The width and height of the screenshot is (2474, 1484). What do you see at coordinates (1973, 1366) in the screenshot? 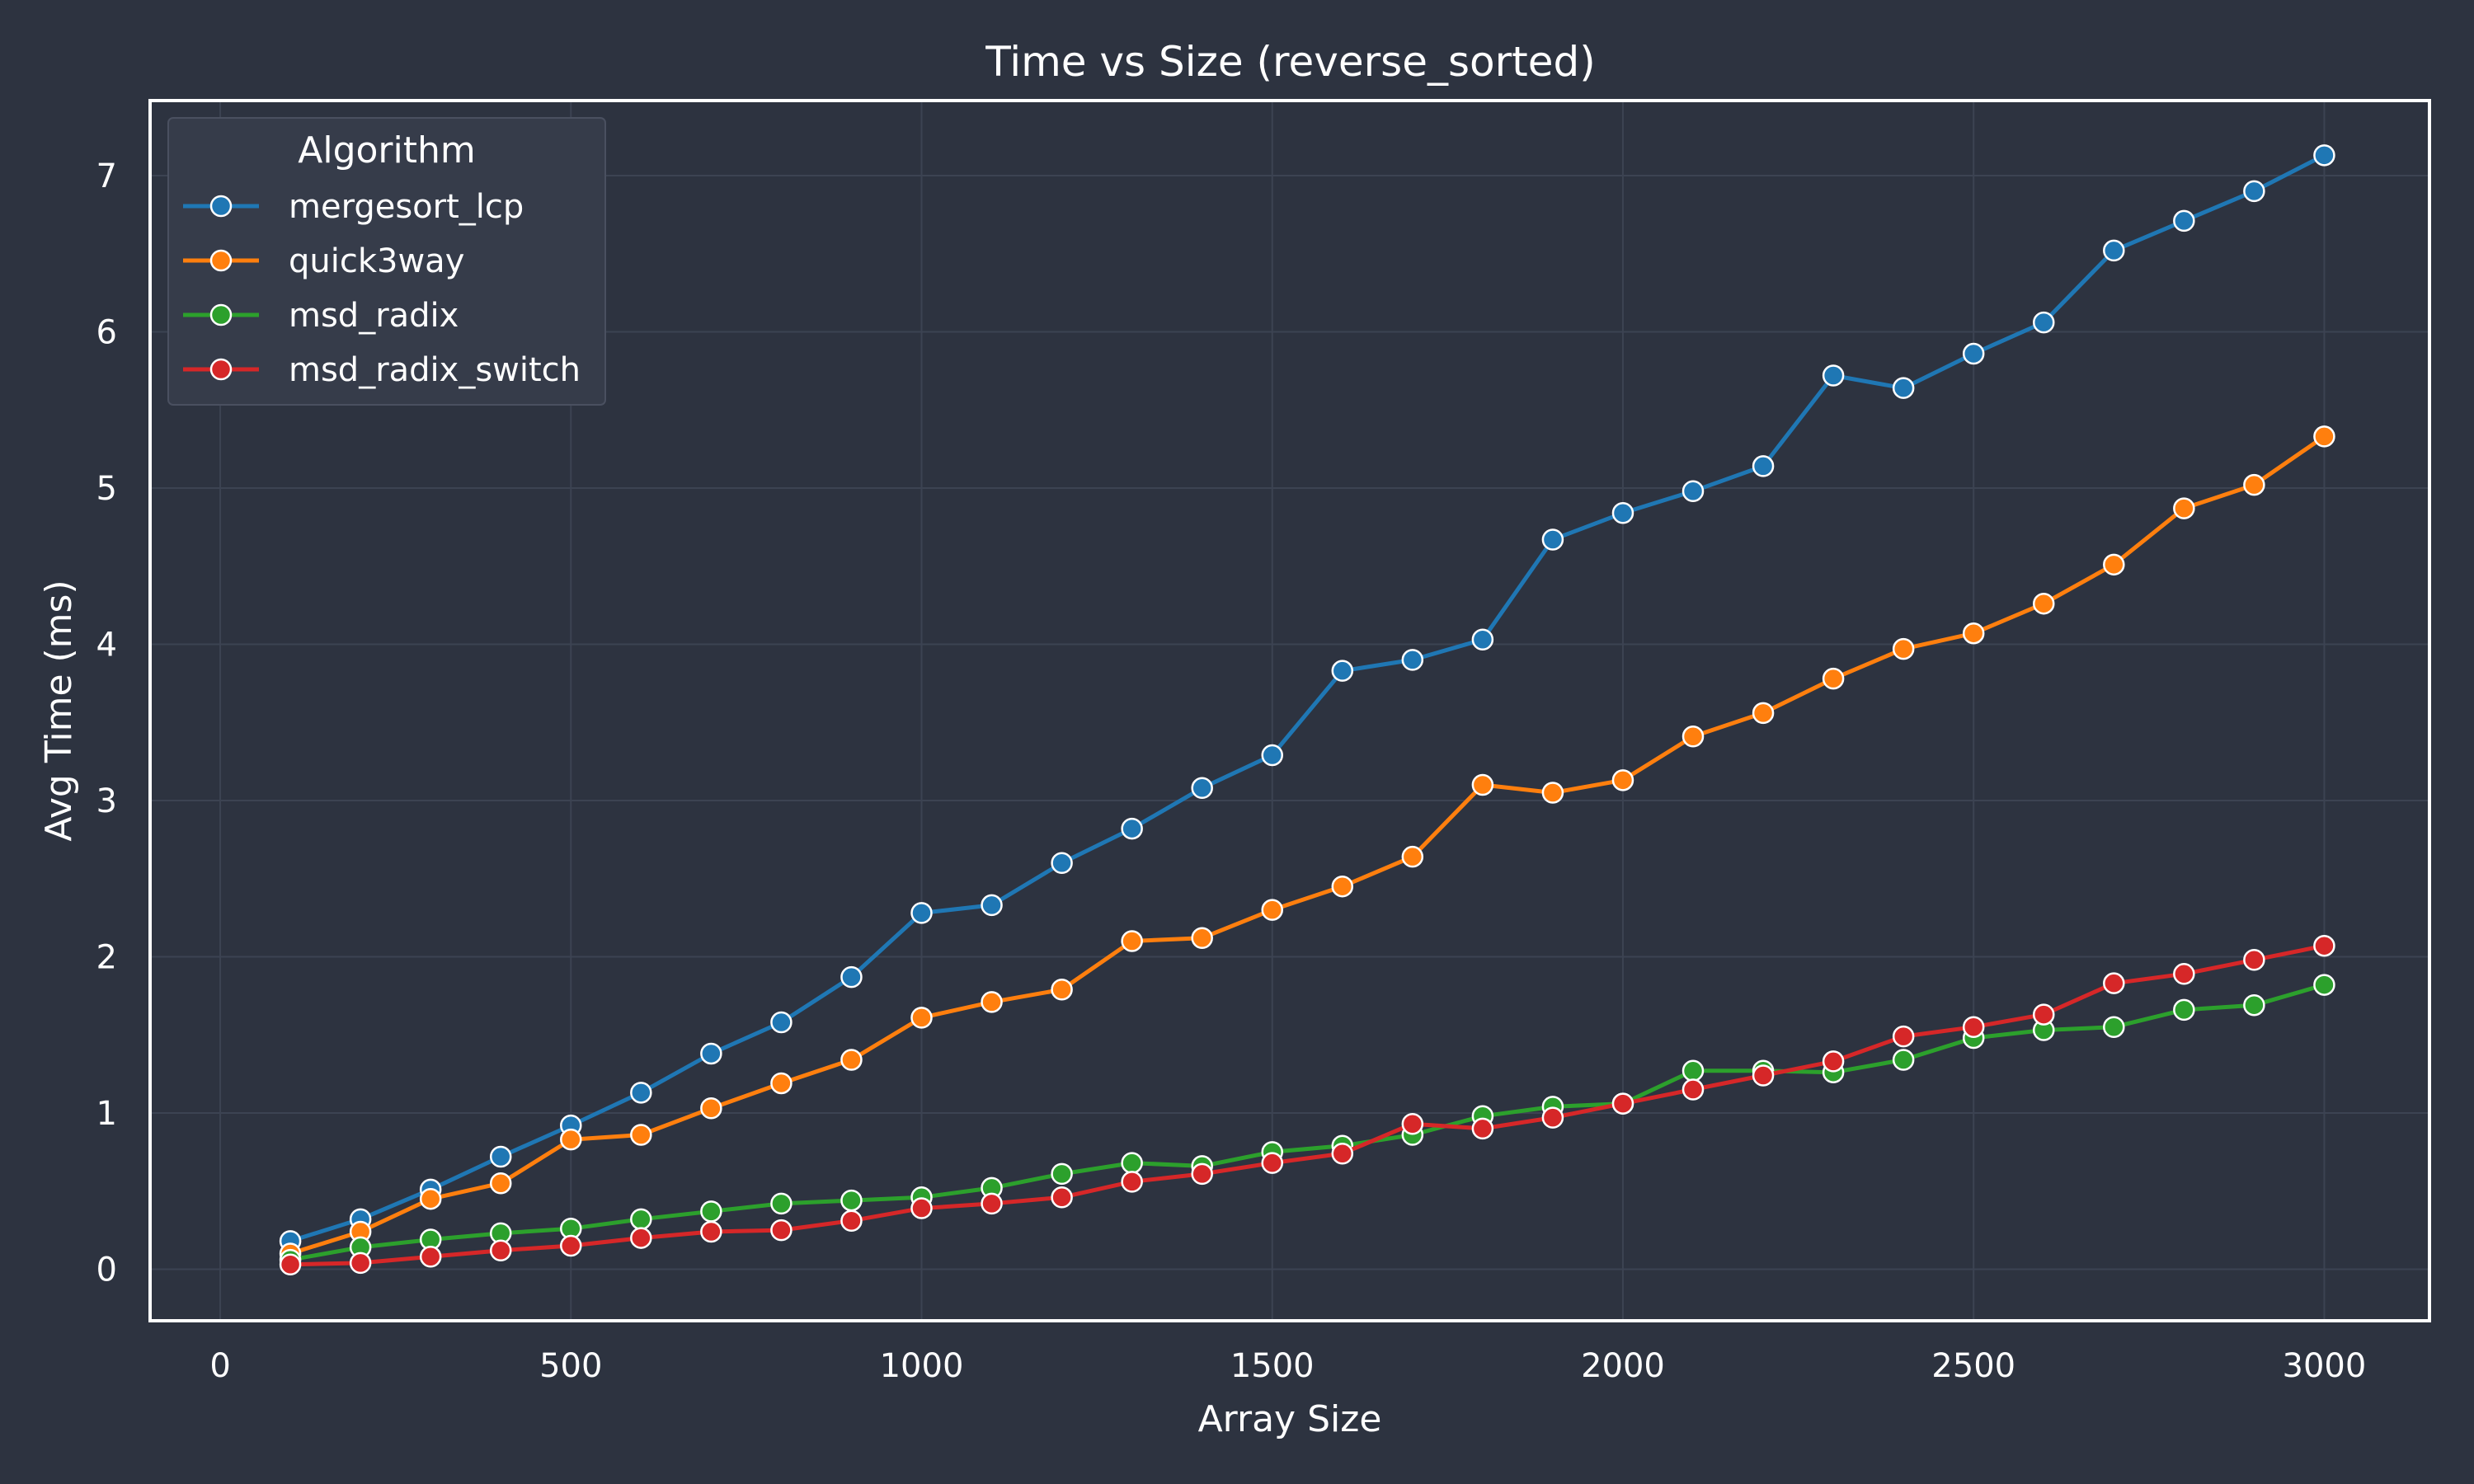
I see `x-tick-label: 2500` at bounding box center [1973, 1366].